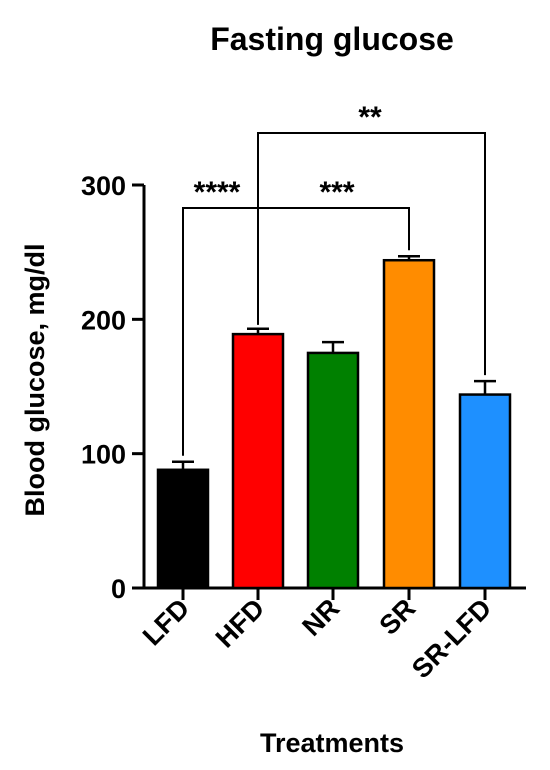 The height and width of the screenshot is (770, 550). What do you see at coordinates (398, 617) in the screenshot?
I see `x-tick-label-sr: SR` at bounding box center [398, 617].